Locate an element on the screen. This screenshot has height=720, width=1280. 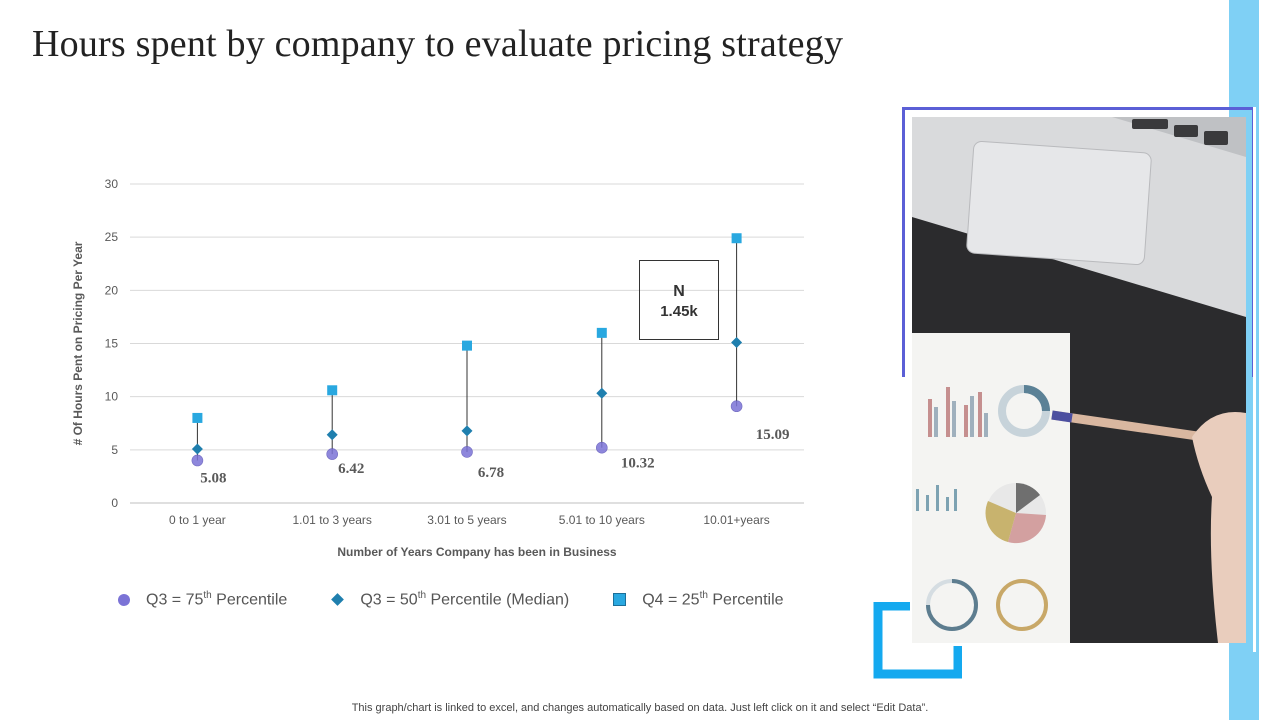
diamond-marker-icon is located at coordinates (338, 600).